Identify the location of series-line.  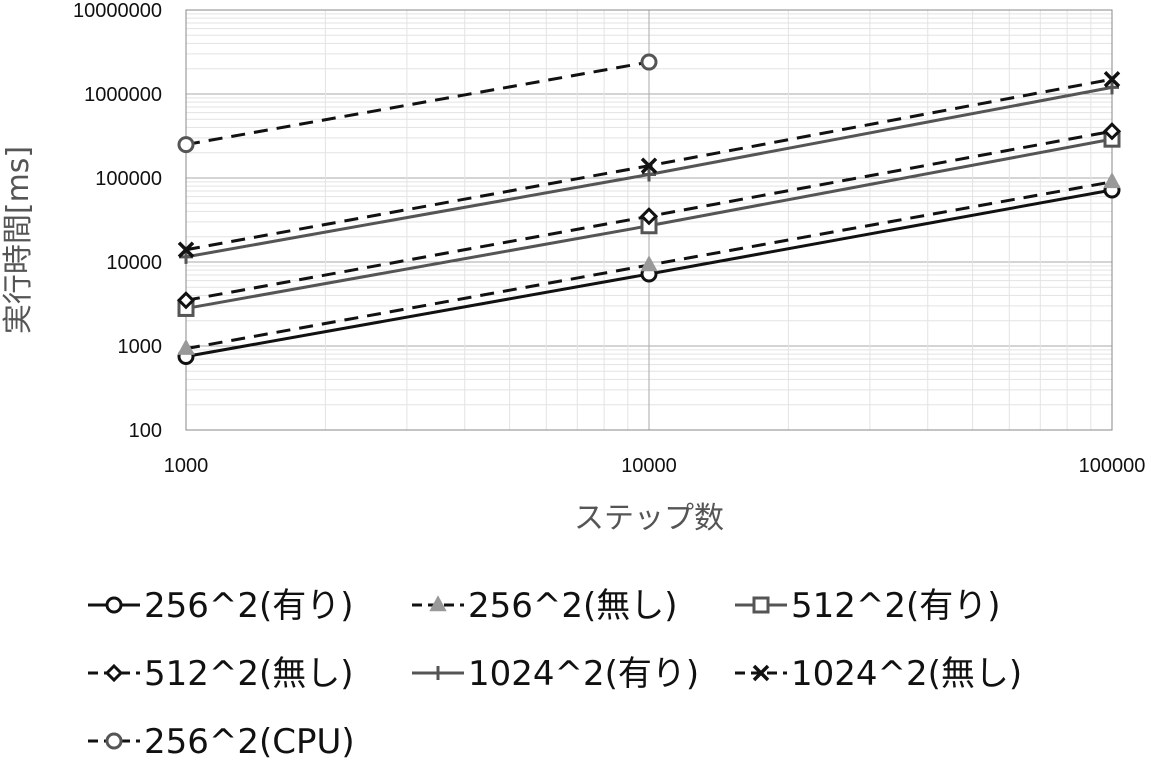
(417, 103).